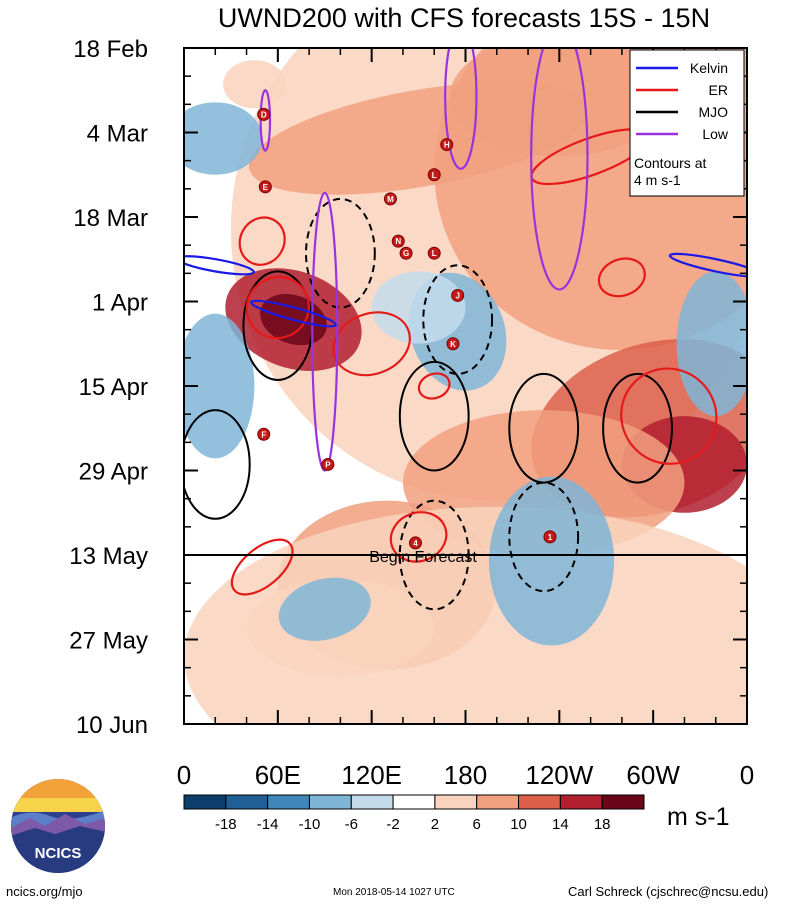 The width and height of the screenshot is (809, 907). I want to click on y-tick-label: 1 Apr, so click(120, 303).